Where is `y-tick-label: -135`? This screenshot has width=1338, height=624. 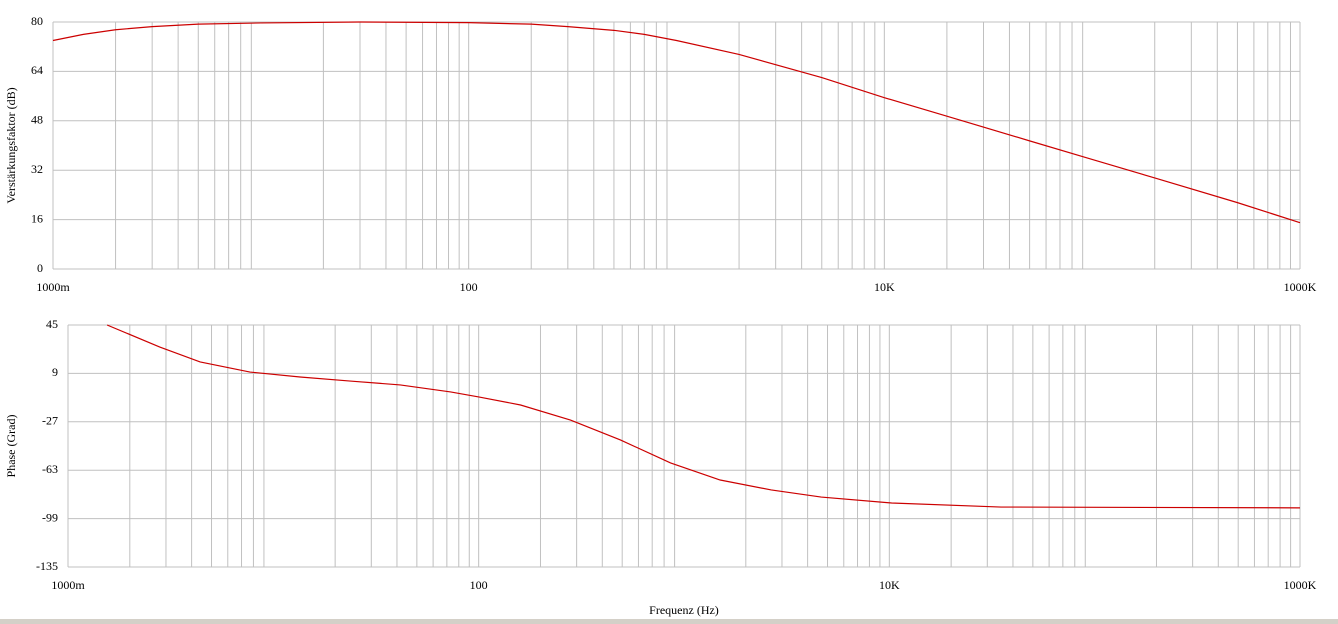 y-tick-label: -135 is located at coordinates (47, 566).